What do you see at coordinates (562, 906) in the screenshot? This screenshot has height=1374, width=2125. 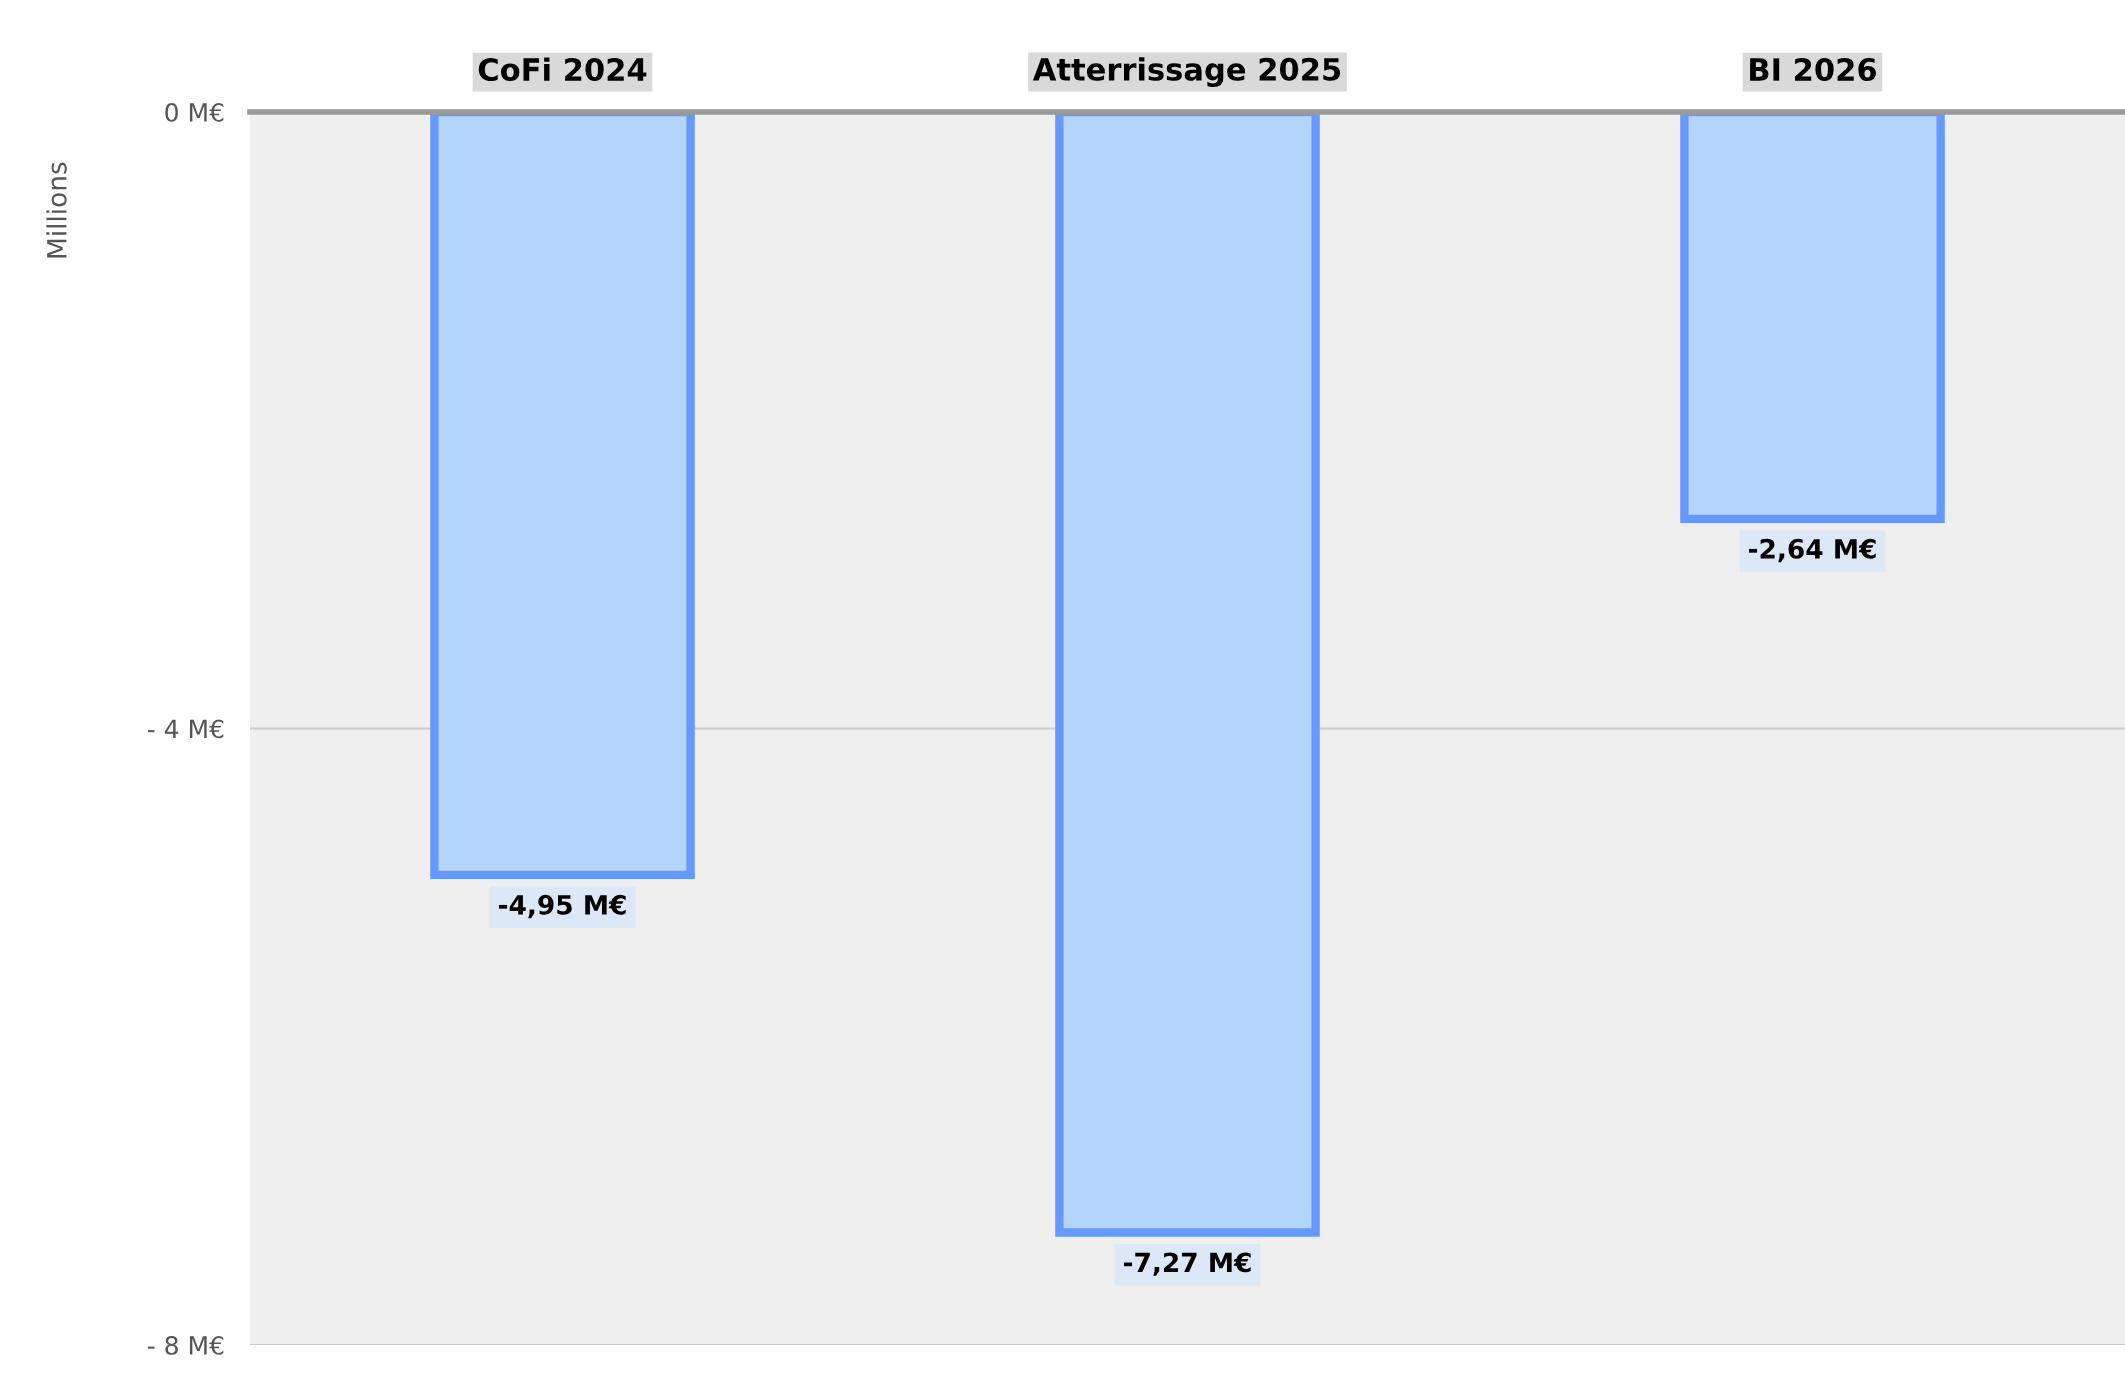 I see `data-label: -4,95 M€` at bounding box center [562, 906].